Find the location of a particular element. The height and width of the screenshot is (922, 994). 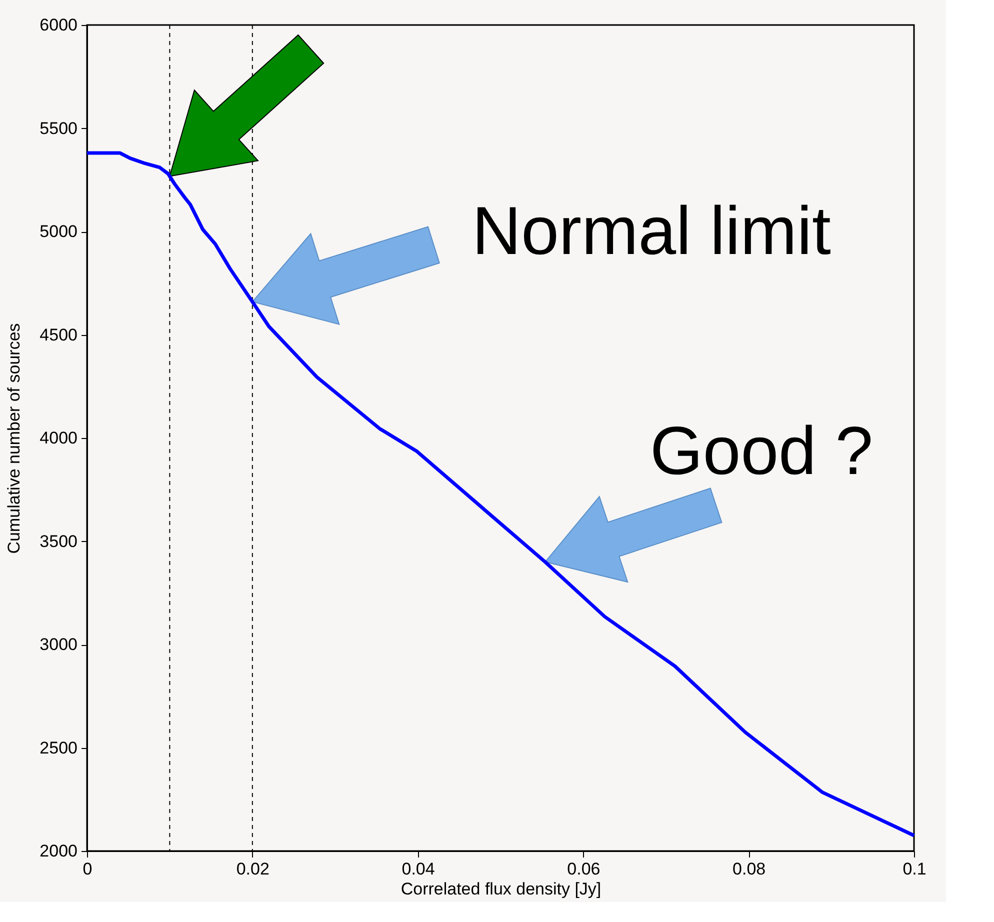

y-tick-label: 4000 is located at coordinates (59, 438).